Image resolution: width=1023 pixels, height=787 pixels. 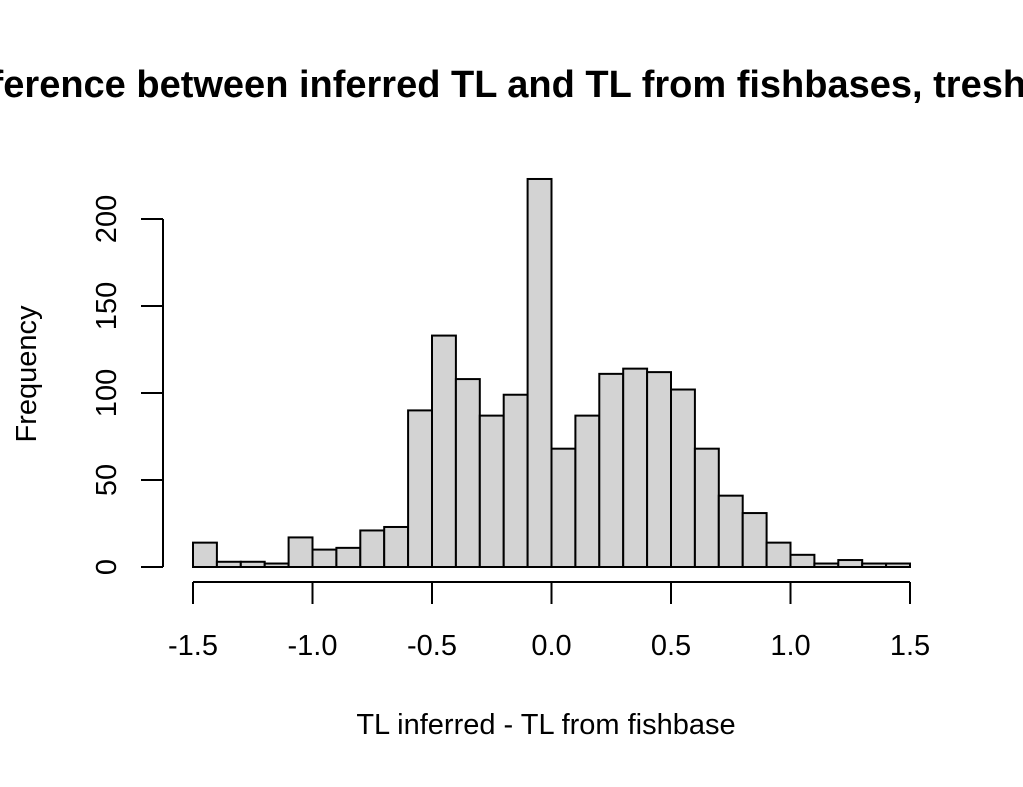 I want to click on x-tick-label-3: 0.0, so click(x=551, y=646).